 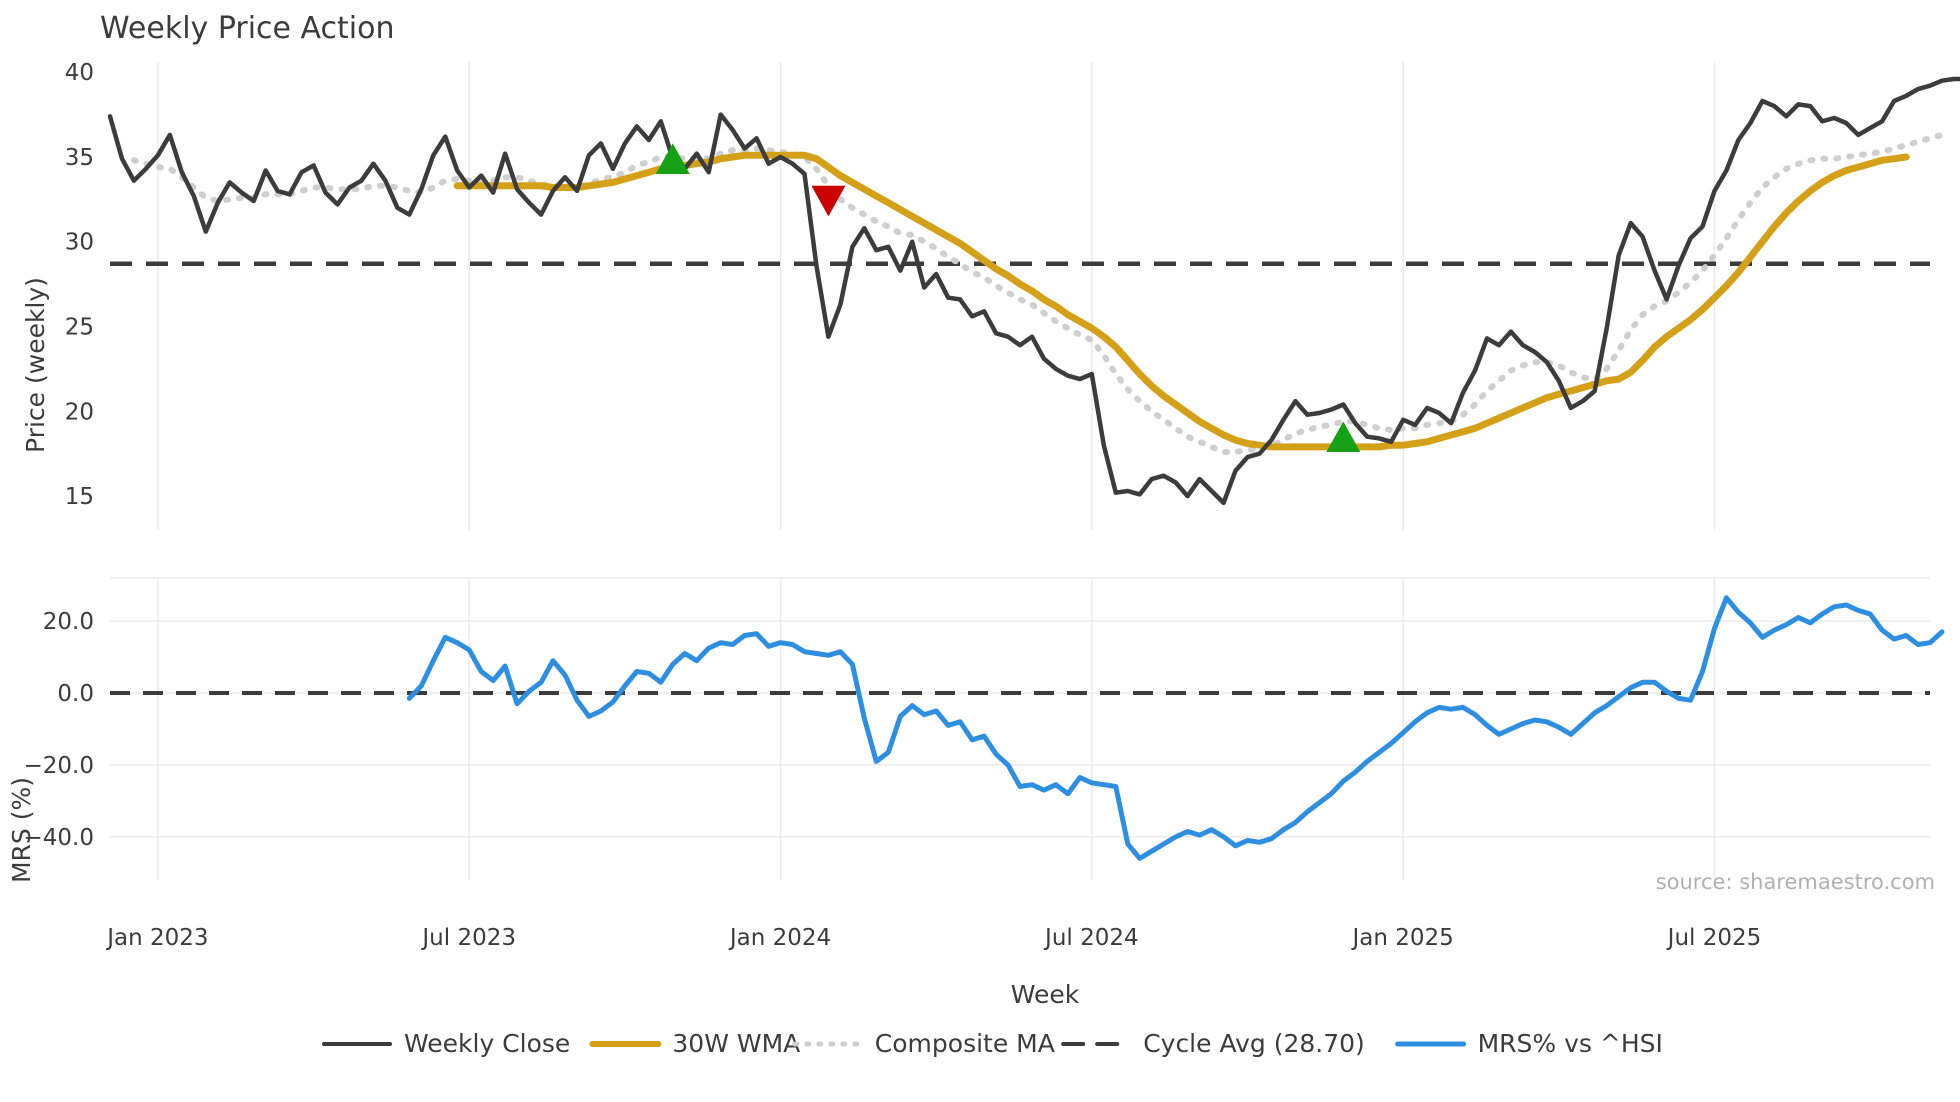 I want to click on mrs-ytick-label-3: −40.0, so click(x=59, y=838).